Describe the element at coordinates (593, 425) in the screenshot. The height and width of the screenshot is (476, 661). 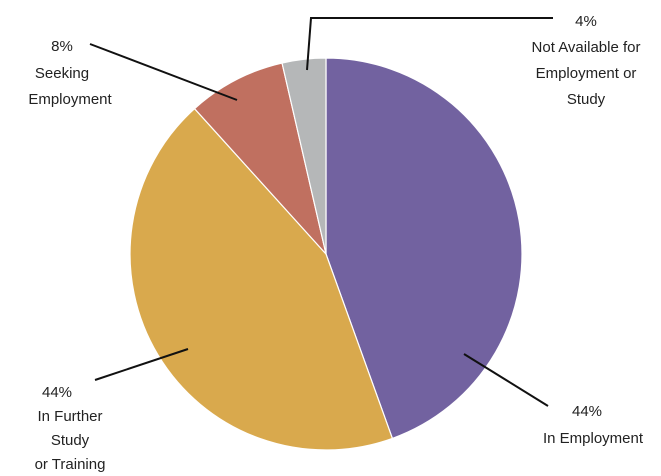
I see `label-in-employment: 44% In Employment` at that location.